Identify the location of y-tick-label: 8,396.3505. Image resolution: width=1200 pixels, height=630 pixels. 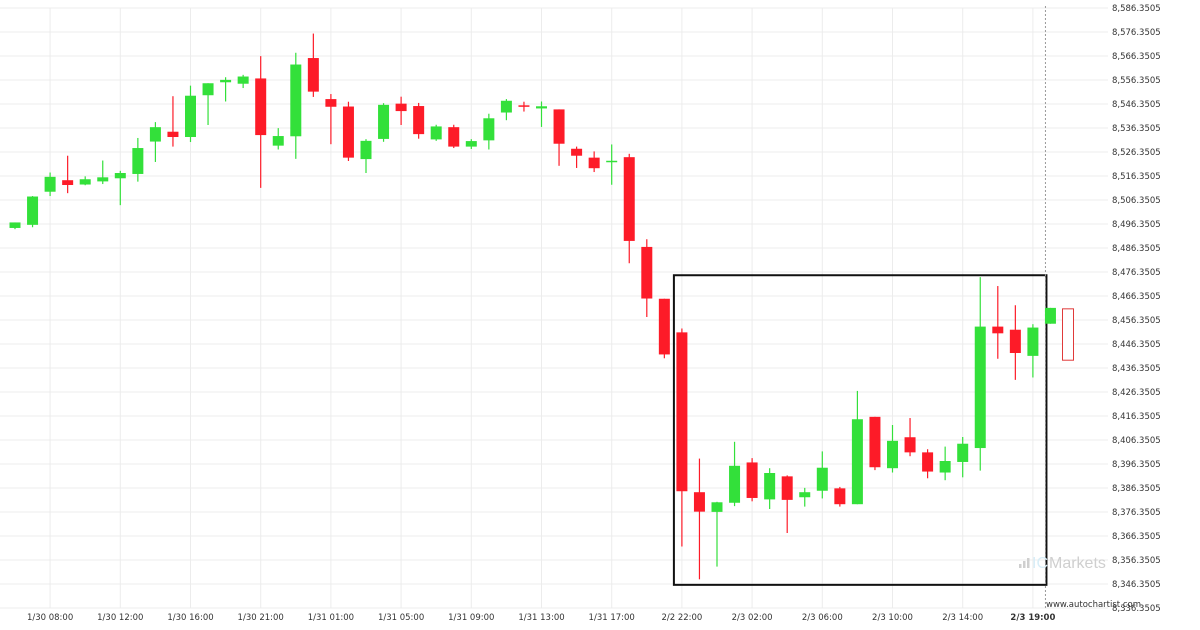
(1136, 465).